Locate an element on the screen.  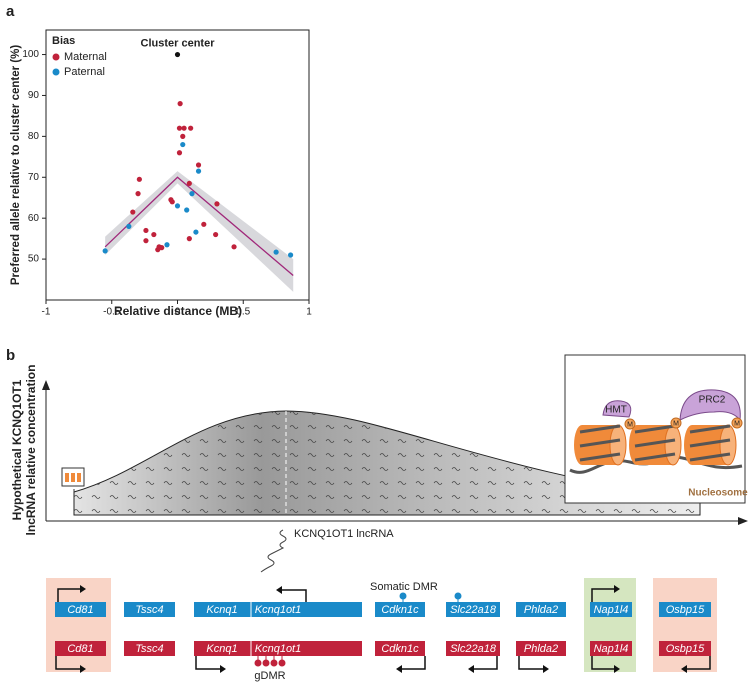
gdmr-label: gDMR is located at coordinates (269, 676).